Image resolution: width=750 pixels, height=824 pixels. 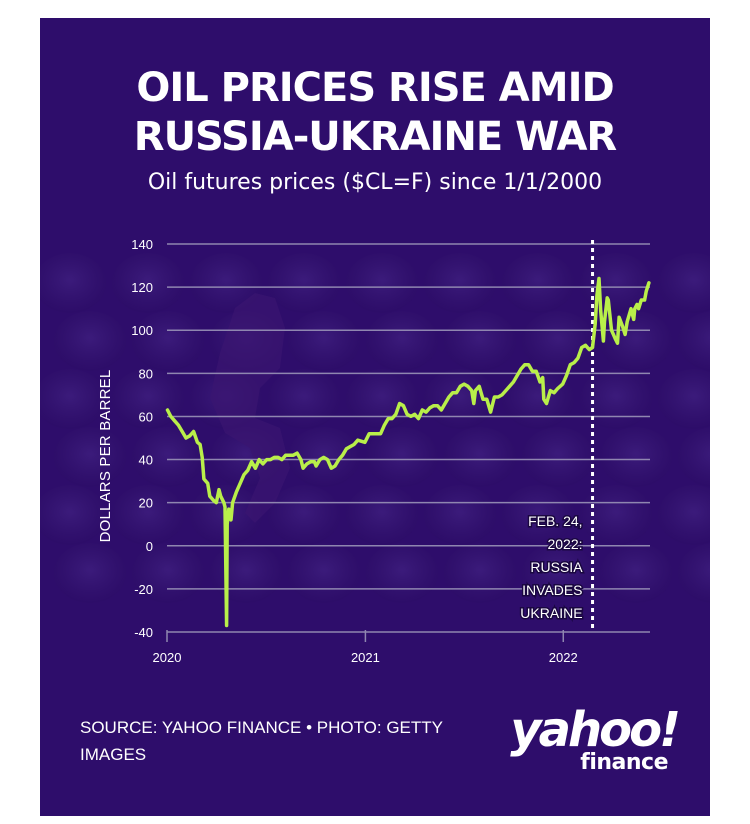 I want to click on y-axis-label: DOLLARS PER BARREL, so click(x=105, y=456).